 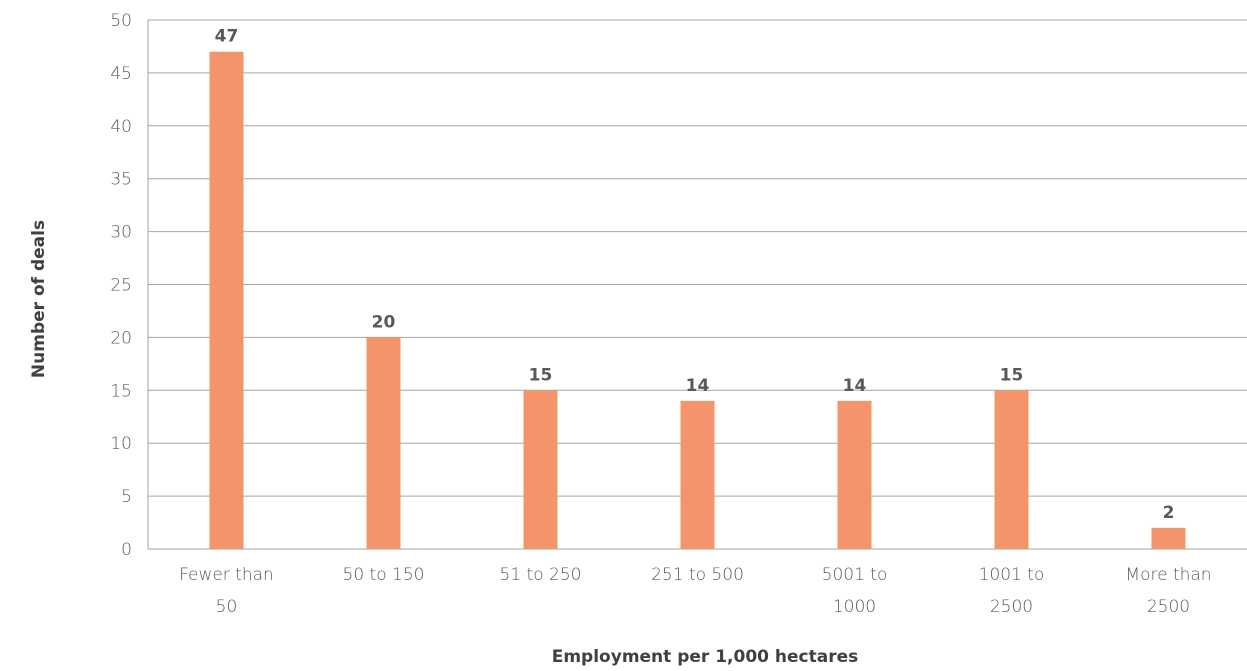 I want to click on y-tick-label: 10, so click(x=121, y=444).